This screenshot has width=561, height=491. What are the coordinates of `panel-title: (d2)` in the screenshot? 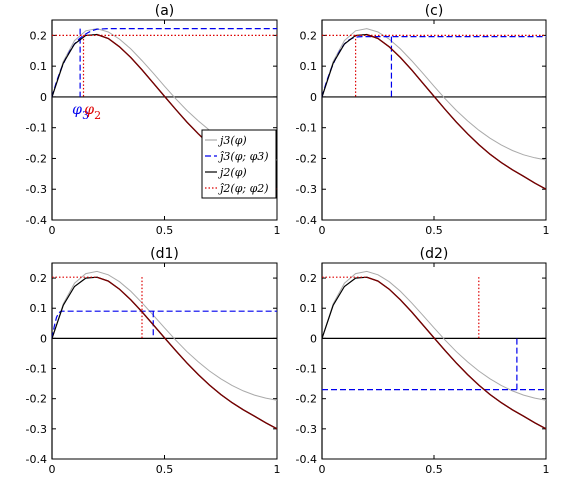 It's located at (434, 254).